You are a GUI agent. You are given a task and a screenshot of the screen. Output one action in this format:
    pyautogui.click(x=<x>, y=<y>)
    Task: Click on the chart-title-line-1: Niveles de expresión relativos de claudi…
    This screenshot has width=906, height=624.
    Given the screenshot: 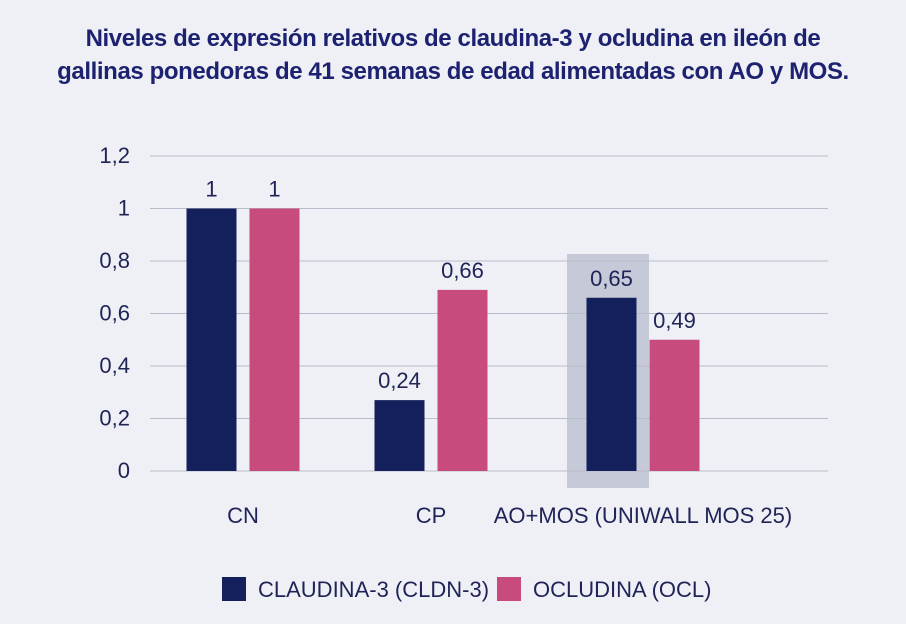 What is the action you would take?
    pyautogui.click(x=453, y=38)
    